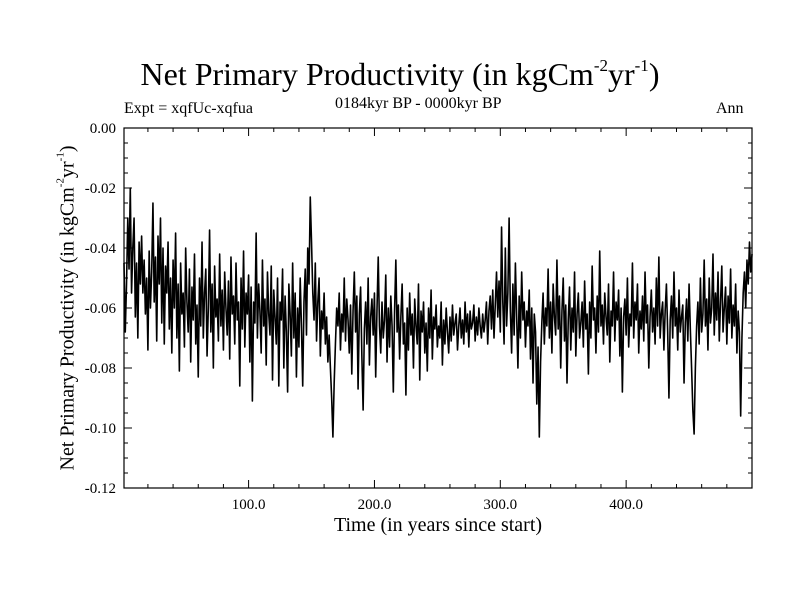 The height and width of the screenshot is (600, 800). I want to click on chart-title-mid: yr, so click(621, 74).